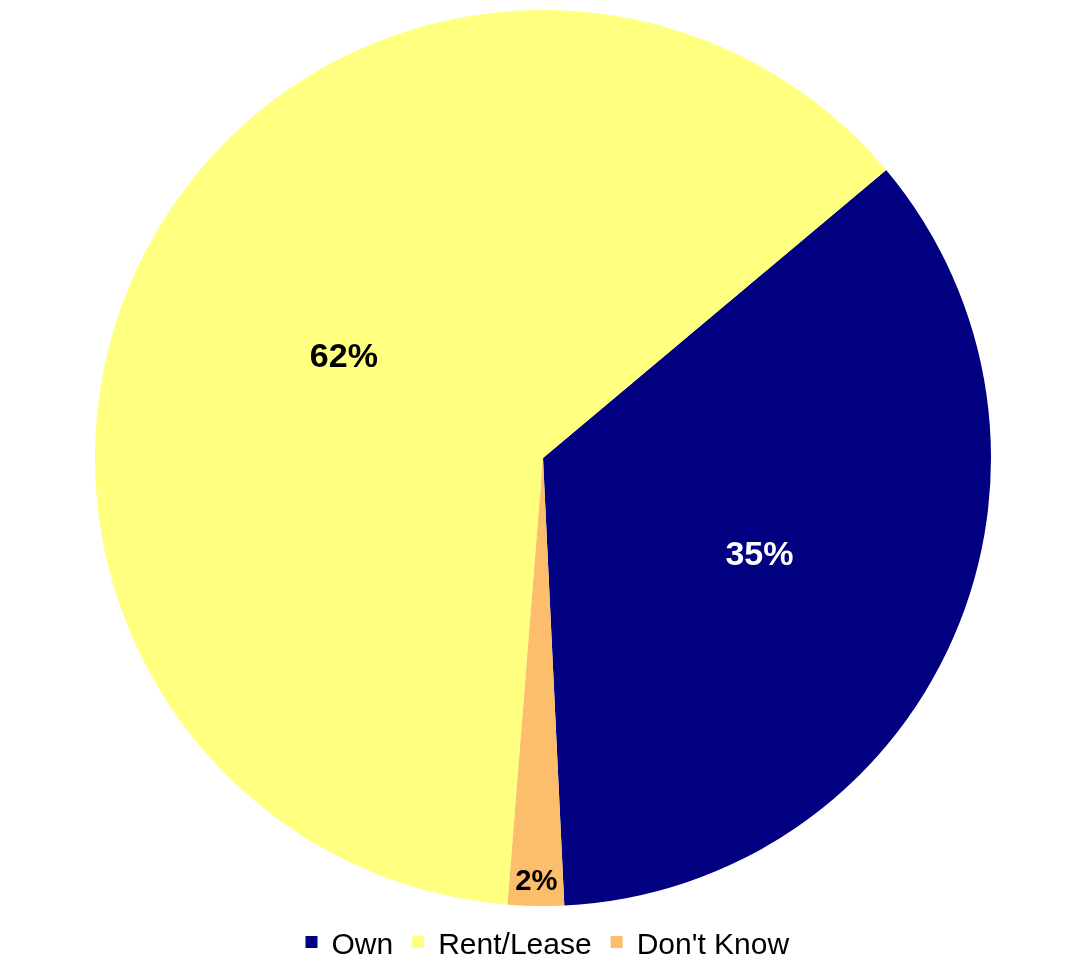  Describe the element at coordinates (362, 943) in the screenshot. I see `legend-label: Own` at that location.